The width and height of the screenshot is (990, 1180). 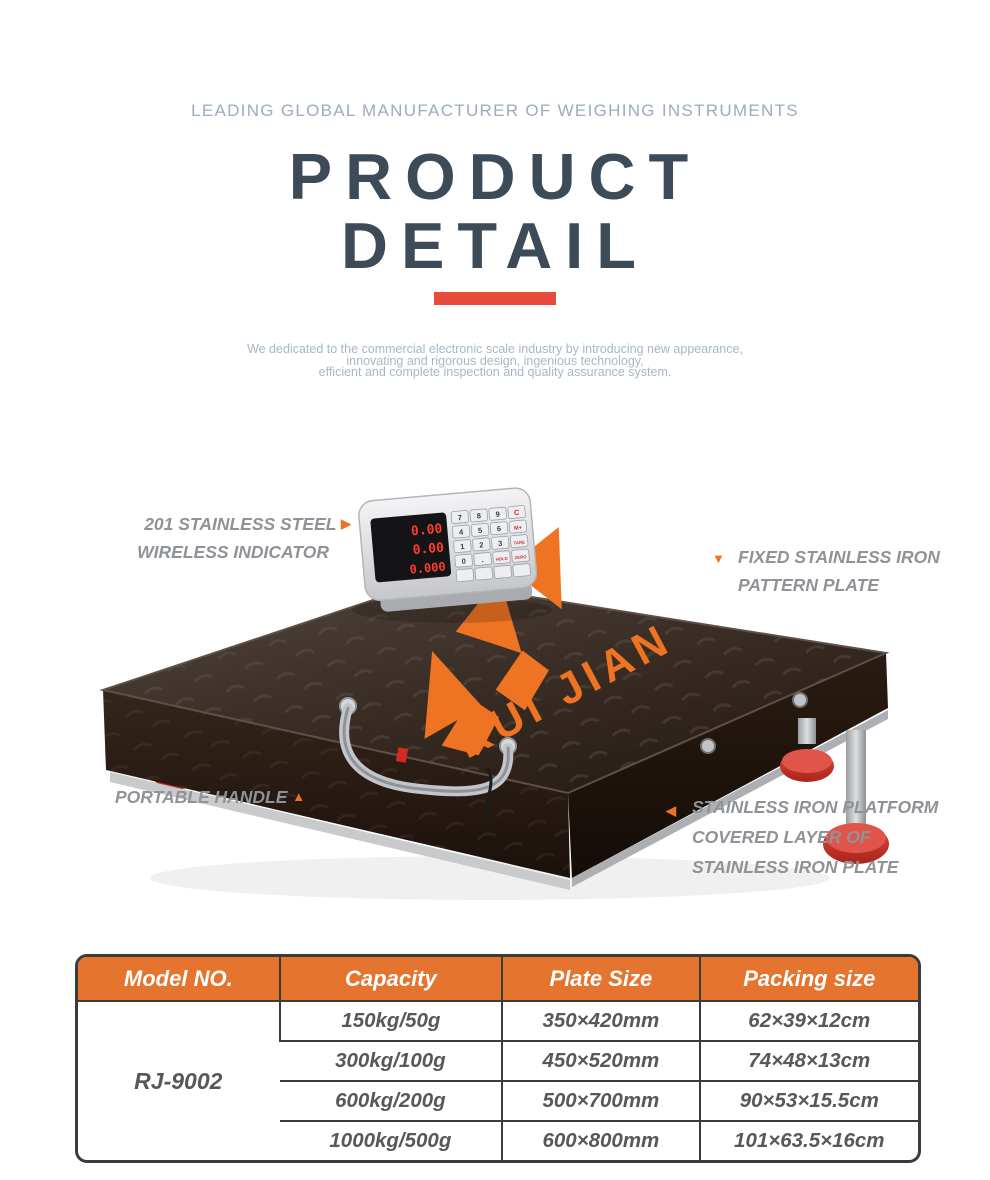 What do you see at coordinates (463, 560) in the screenshot?
I see `svg-text: 0` at bounding box center [463, 560].